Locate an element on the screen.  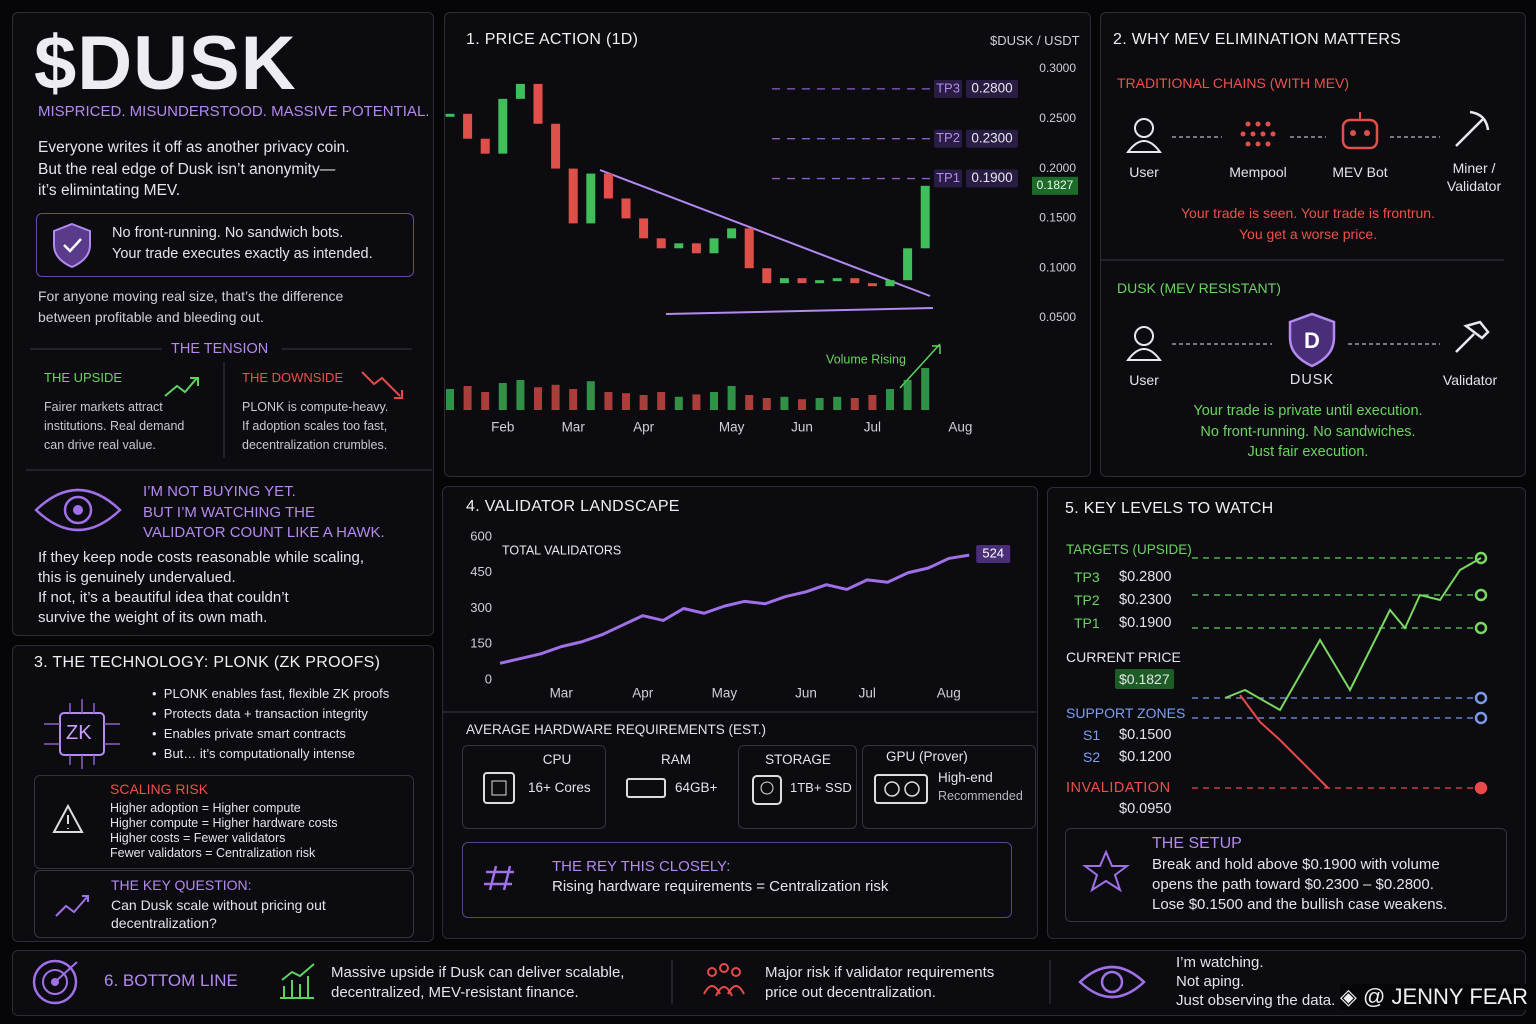
text: opens the path toward $0.2300 – $0.2800. is located at coordinates (1293, 884).